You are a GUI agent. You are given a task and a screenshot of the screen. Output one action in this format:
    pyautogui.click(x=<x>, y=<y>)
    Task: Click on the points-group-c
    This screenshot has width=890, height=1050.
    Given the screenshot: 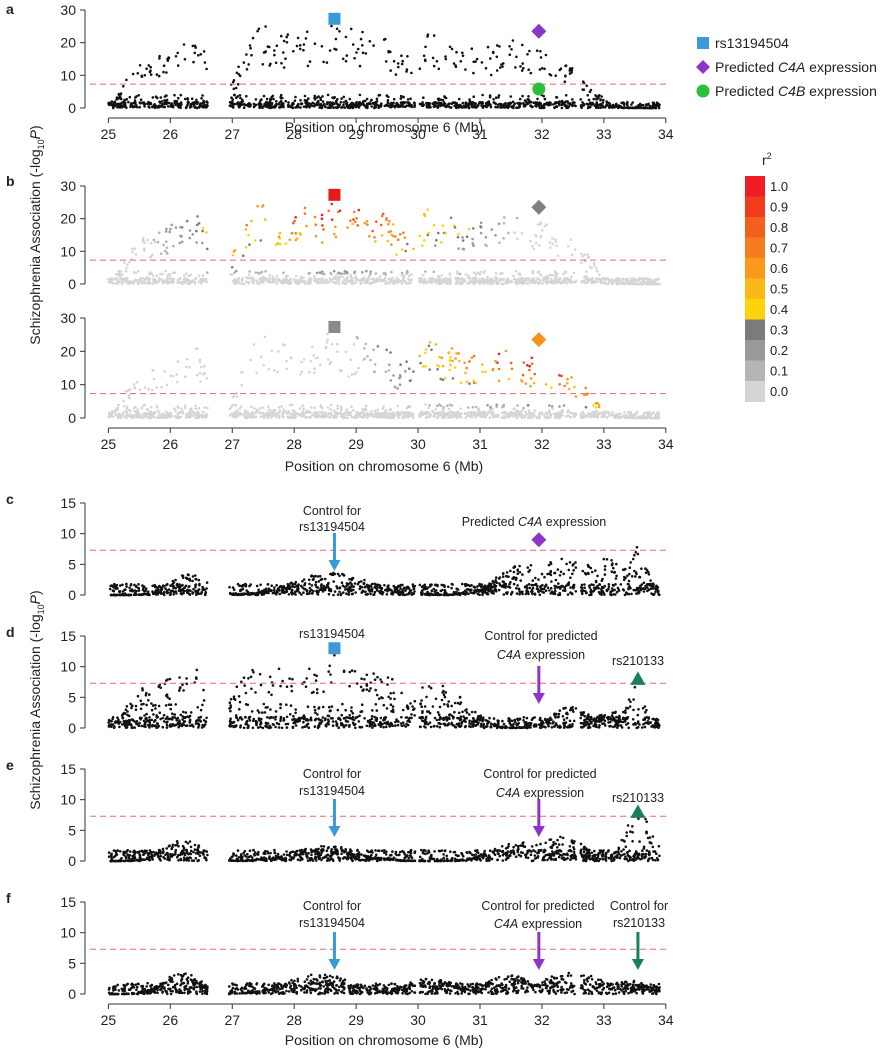 What is the action you would take?
    pyautogui.click(x=384, y=571)
    